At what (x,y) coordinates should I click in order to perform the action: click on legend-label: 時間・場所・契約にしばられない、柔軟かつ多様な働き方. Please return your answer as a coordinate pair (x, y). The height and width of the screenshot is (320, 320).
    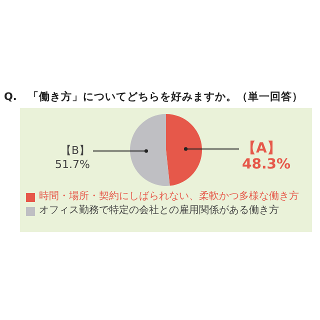
    Looking at the image, I should click on (169, 197).